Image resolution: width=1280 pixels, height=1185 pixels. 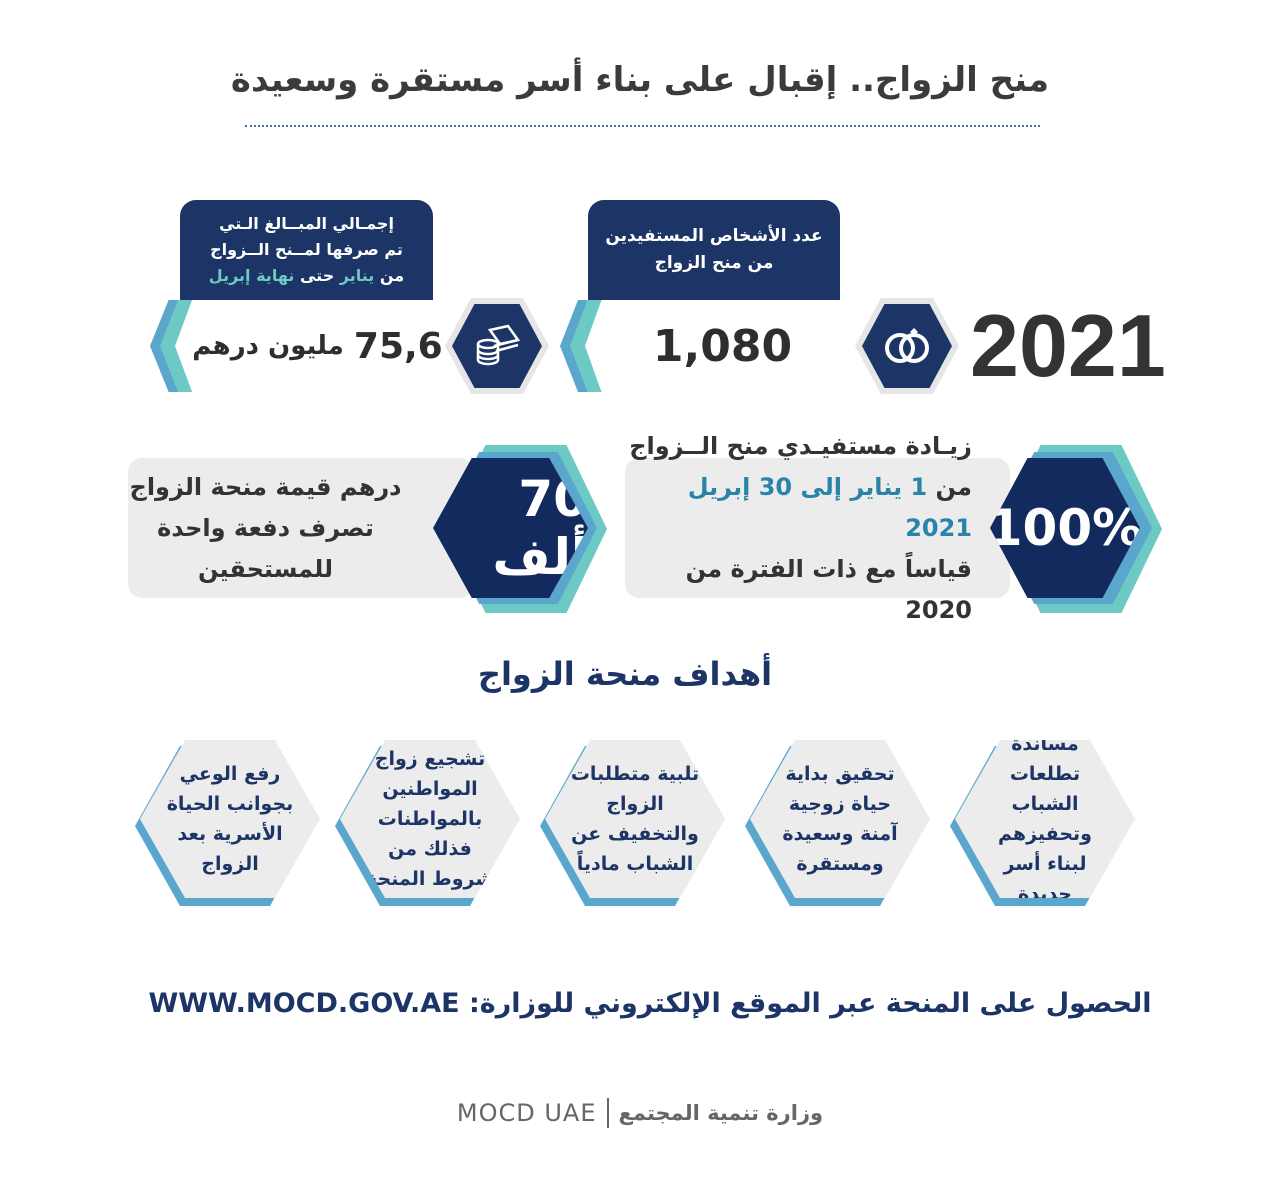 I want to click on amount-header-line3: من يناير حتى نهاية إبريل, so click(x=306, y=276).